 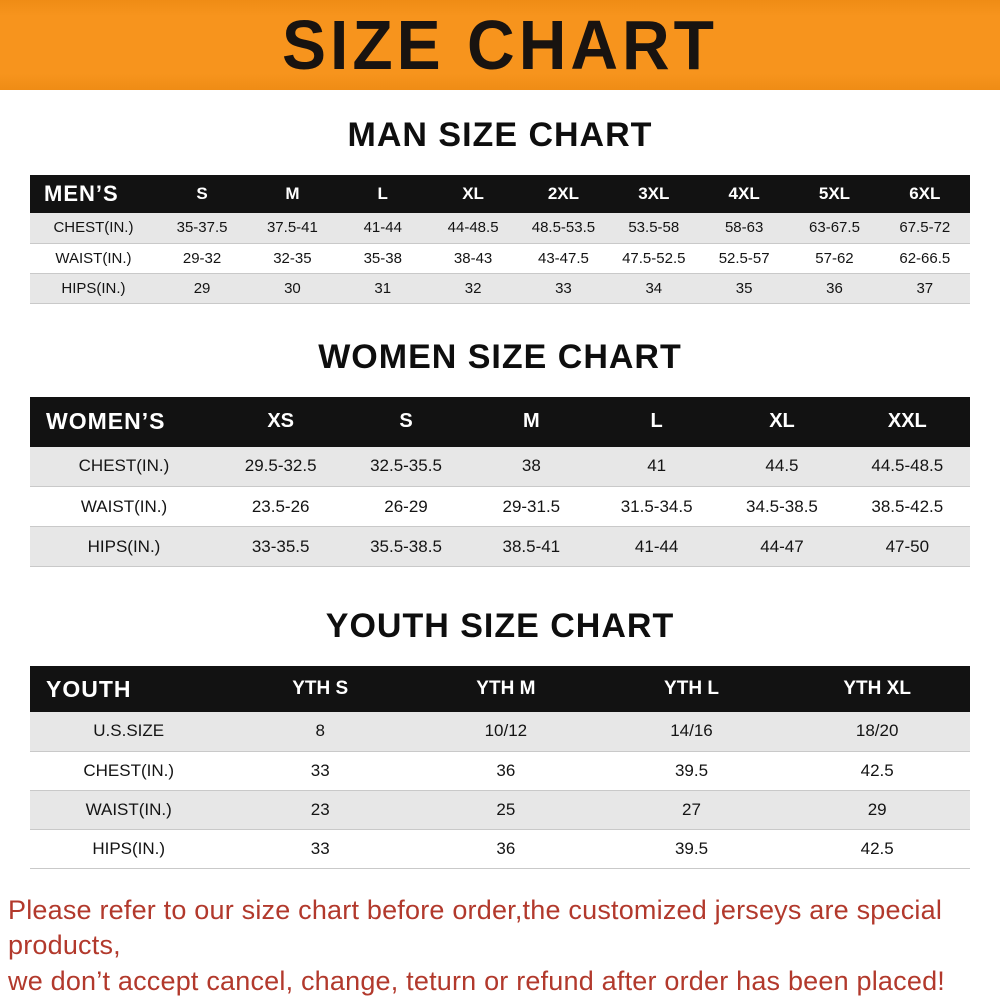 I want to click on size-value-cell: 29.5-32.5, so click(x=281, y=466).